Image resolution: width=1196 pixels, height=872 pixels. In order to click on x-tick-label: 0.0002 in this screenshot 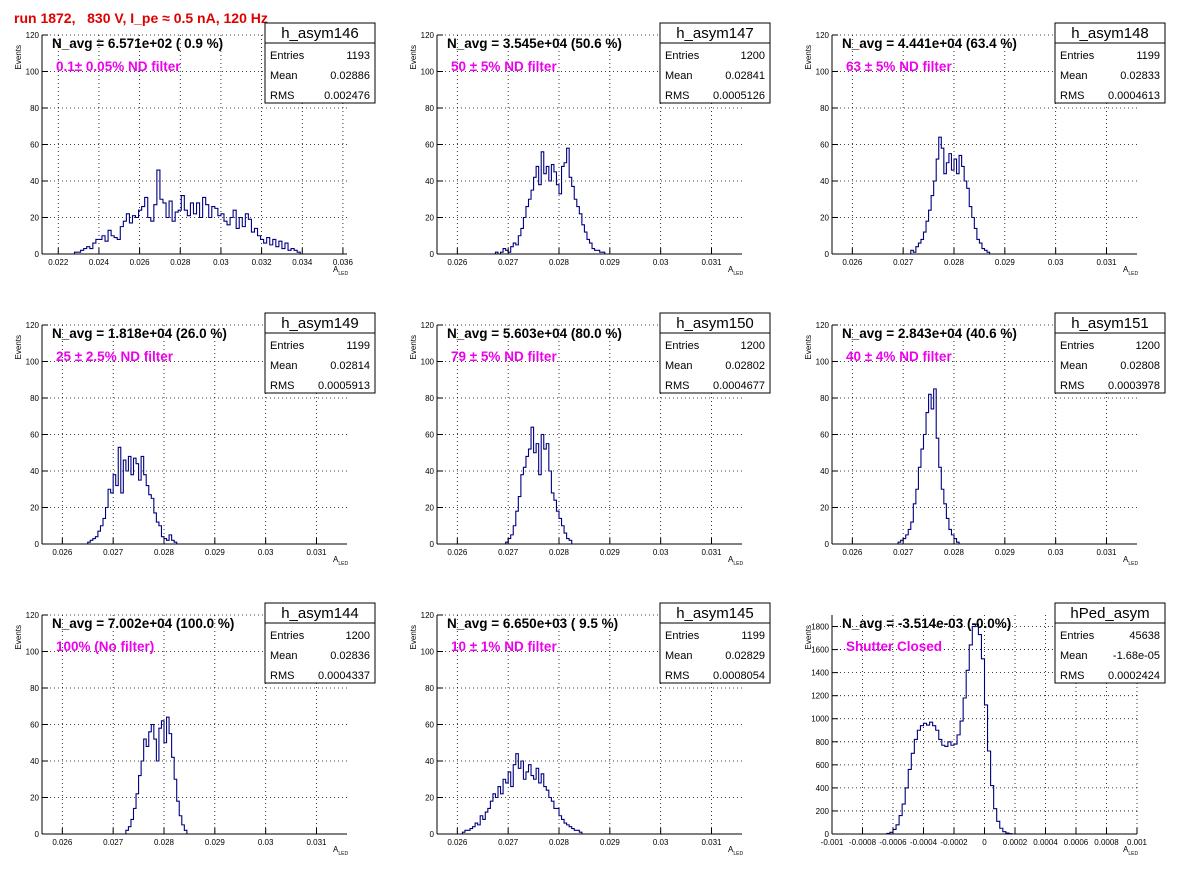, I will do `click(1015, 842)`.